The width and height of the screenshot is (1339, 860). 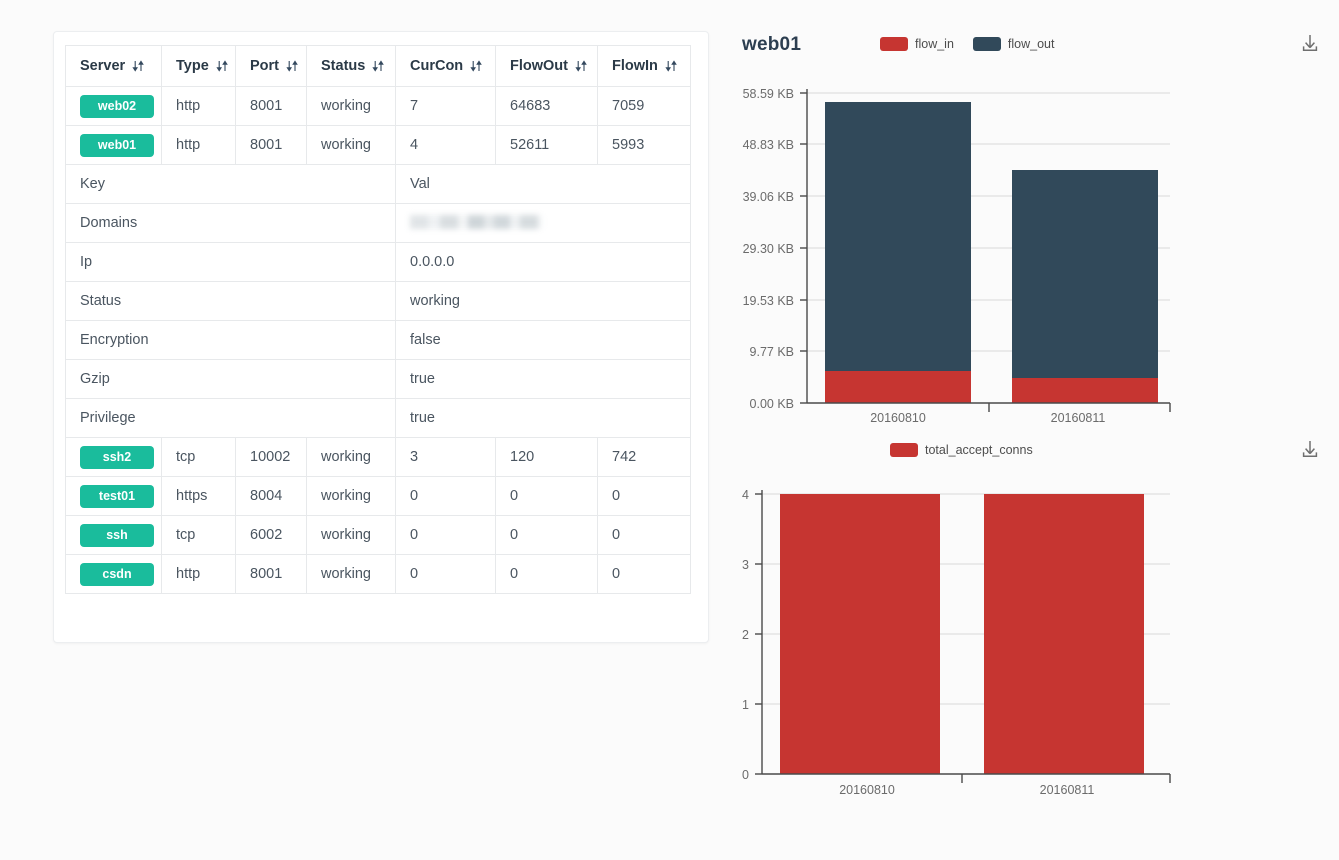 I want to click on detail-value: 0.0.0.0, so click(x=543, y=262).